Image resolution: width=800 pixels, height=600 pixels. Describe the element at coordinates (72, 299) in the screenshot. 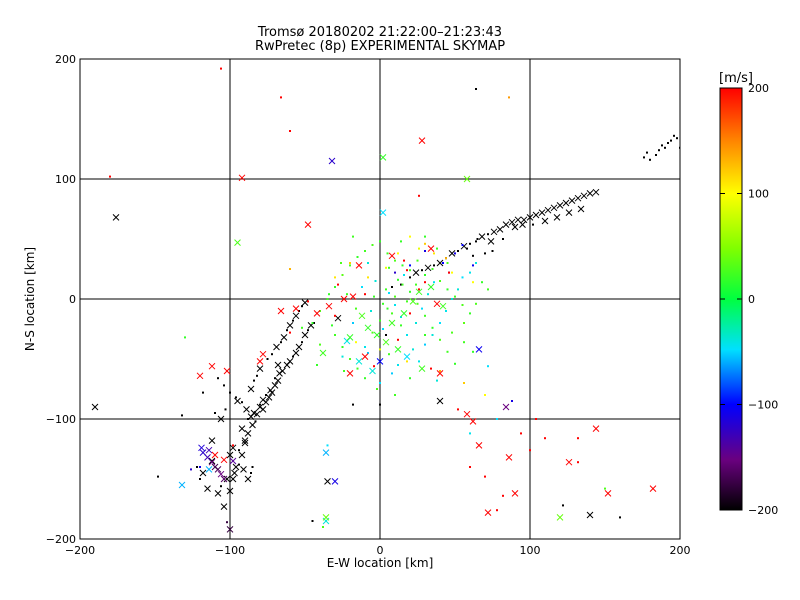

I see `y-tick-label: 0` at that location.